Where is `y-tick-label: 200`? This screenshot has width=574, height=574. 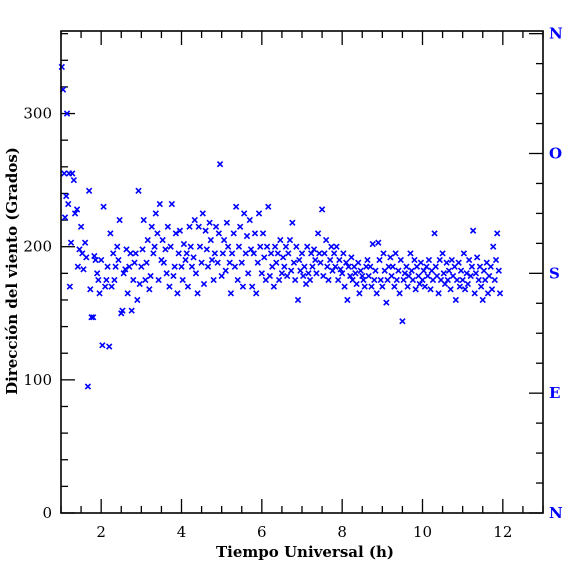
y-tick-label: 200 is located at coordinates (37, 247).